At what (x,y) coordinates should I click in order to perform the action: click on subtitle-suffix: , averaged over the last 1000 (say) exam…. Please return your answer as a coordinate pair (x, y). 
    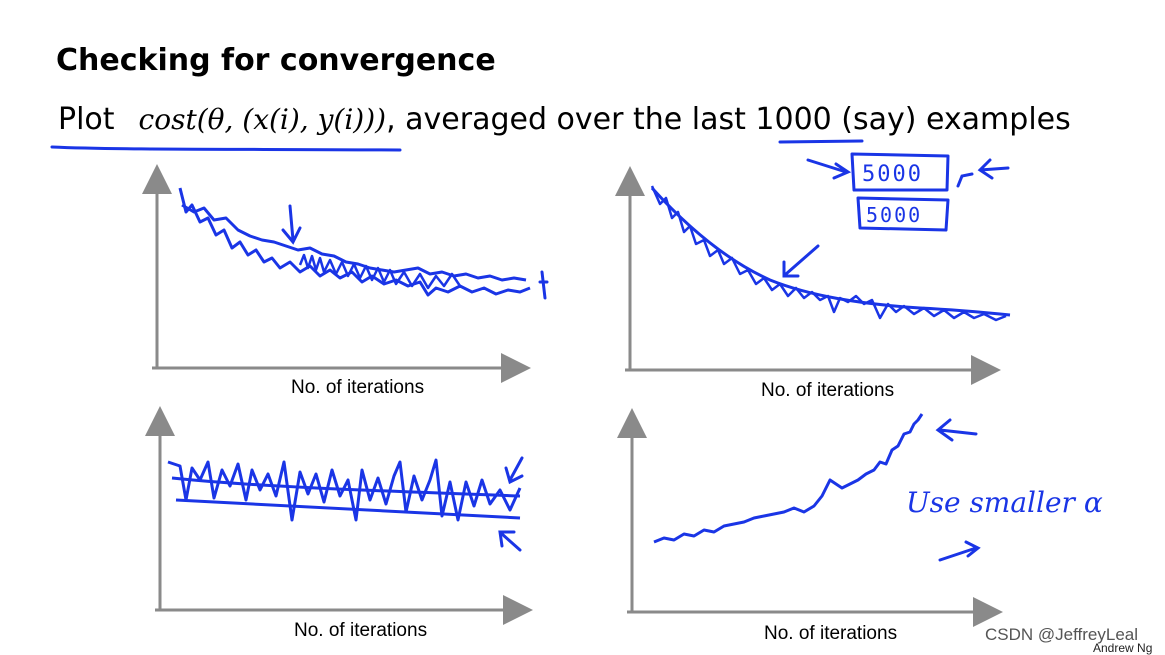
    Looking at the image, I should click on (728, 119).